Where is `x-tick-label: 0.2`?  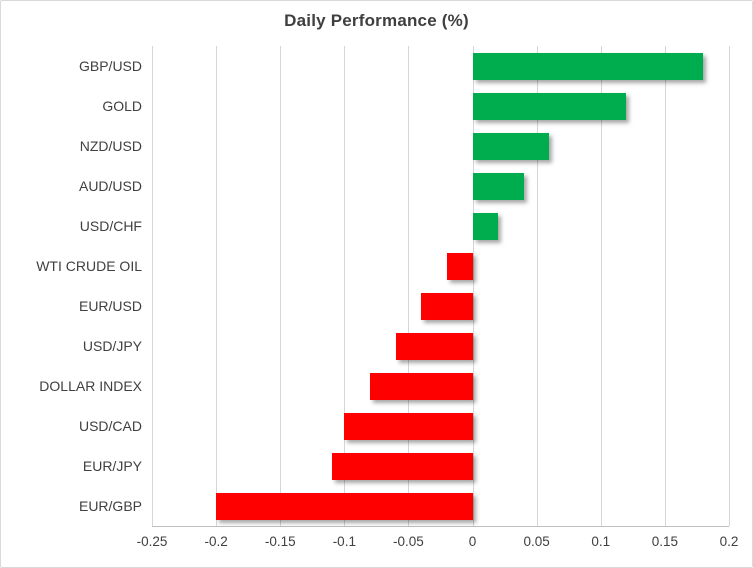
x-tick-label: 0.2 is located at coordinates (729, 541).